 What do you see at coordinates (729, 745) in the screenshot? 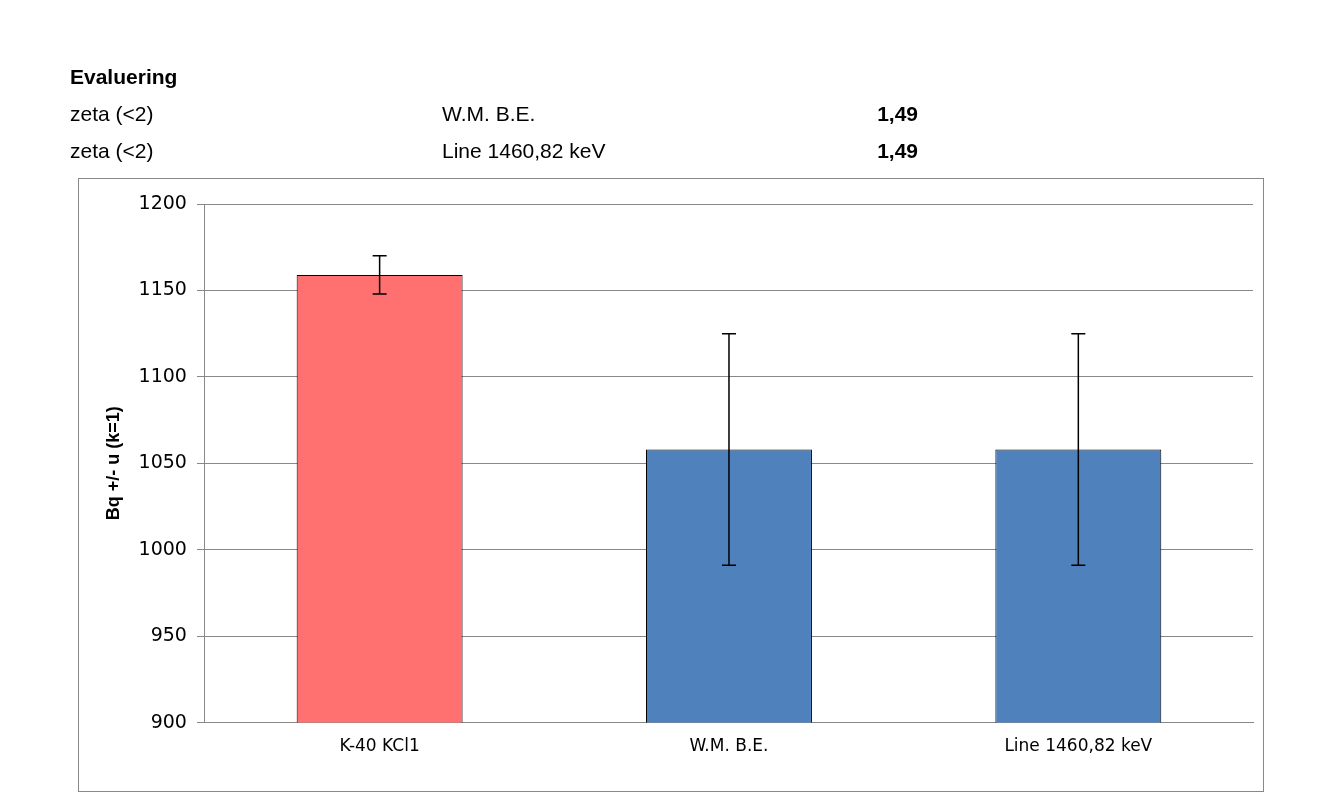
I see `x-tick-label: W.M. B.E.` at bounding box center [729, 745].